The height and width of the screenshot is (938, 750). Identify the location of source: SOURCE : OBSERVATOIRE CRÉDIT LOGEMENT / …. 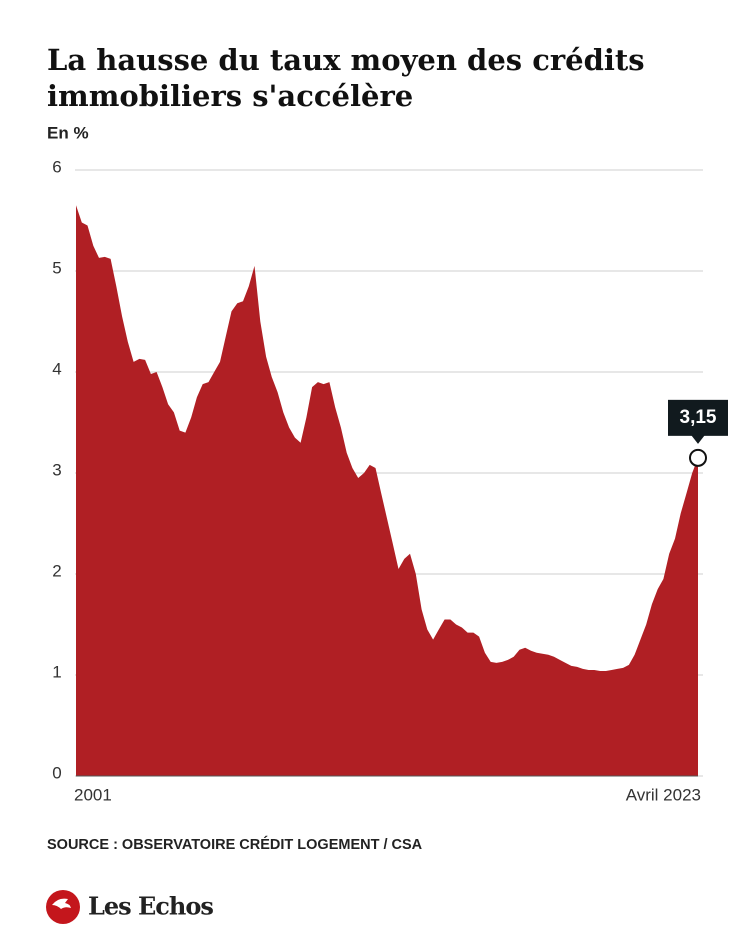
(235, 844).